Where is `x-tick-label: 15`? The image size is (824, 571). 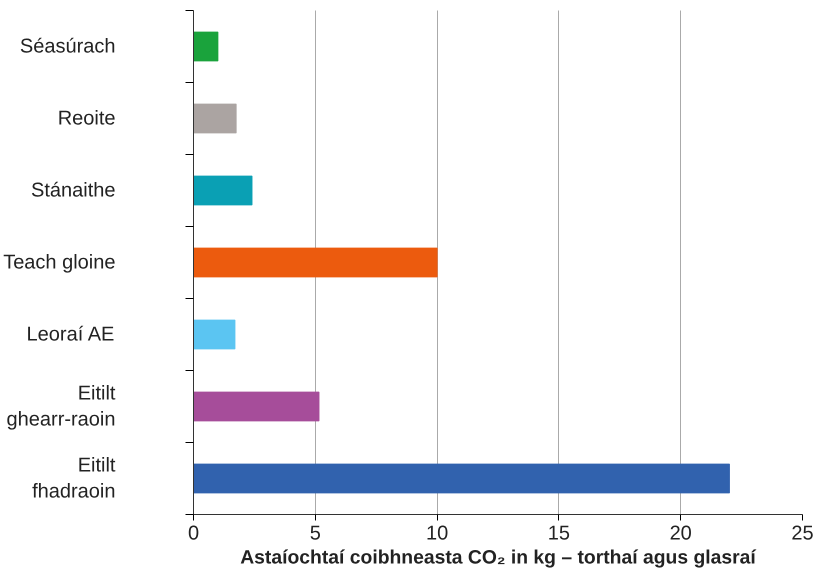
x-tick-label: 15 is located at coordinates (559, 533).